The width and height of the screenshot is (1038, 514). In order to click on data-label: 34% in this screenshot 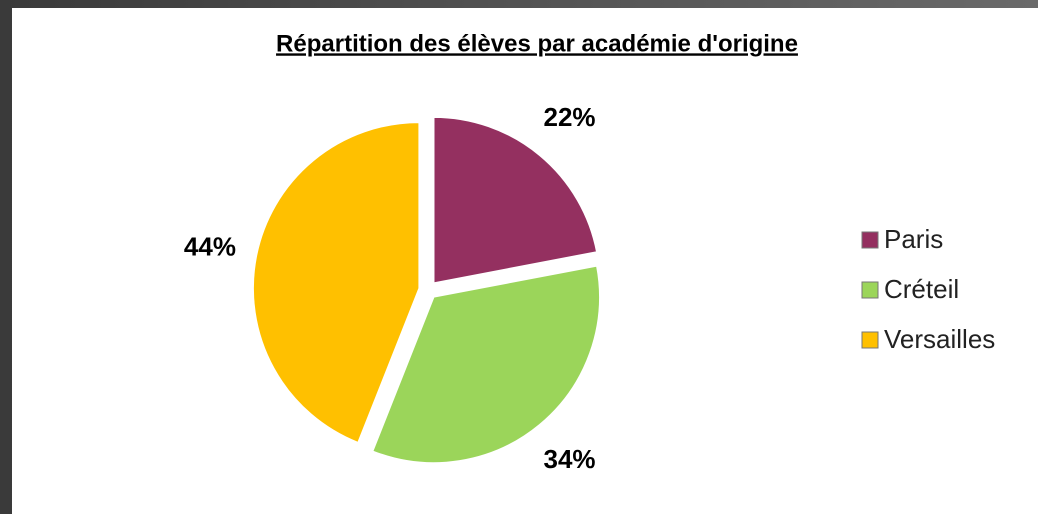, I will do `click(569, 459)`.